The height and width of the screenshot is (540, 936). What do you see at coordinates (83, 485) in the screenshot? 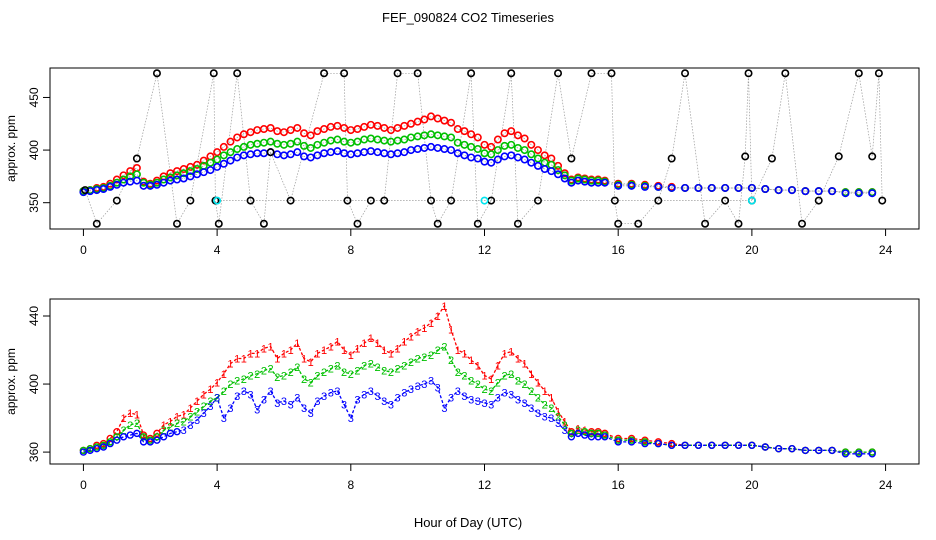
I see `x-tick-label: 0` at bounding box center [83, 485].